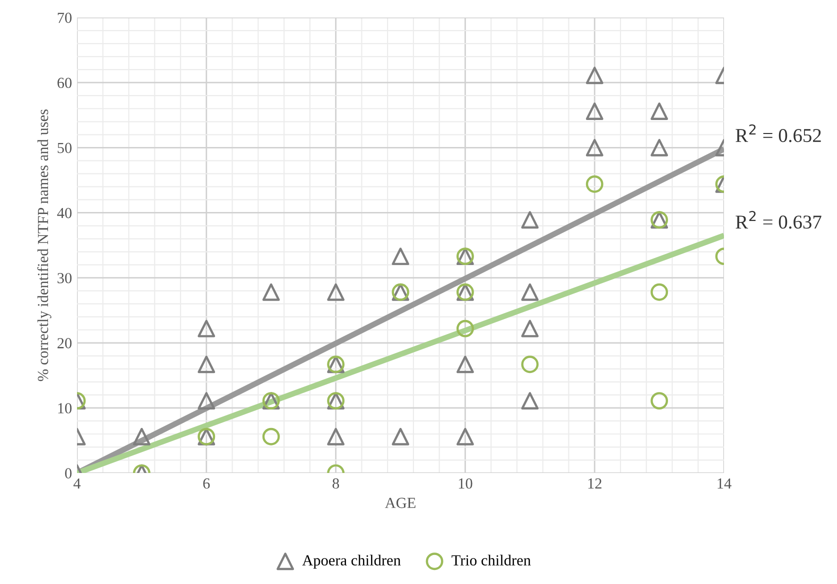  What do you see at coordinates (64, 213) in the screenshot?
I see `y-tick-label: 40` at bounding box center [64, 213].